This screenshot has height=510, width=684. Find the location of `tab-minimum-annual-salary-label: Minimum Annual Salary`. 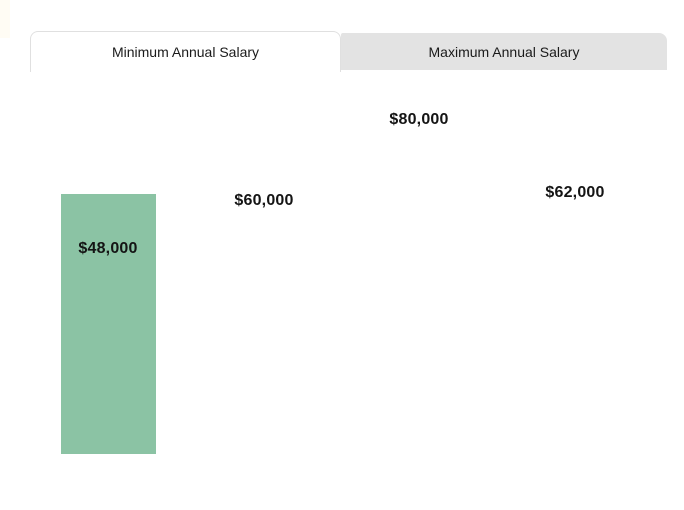

tab-minimum-annual-salary-label: Minimum Annual Salary is located at coordinates (185, 52).